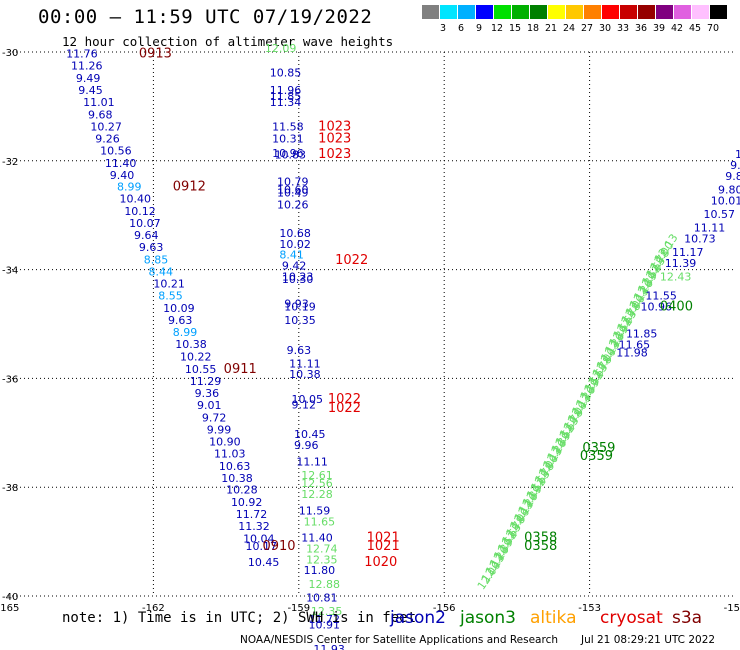 The image size is (740, 650). I want to click on swh-value: 9.99, so click(219, 429).